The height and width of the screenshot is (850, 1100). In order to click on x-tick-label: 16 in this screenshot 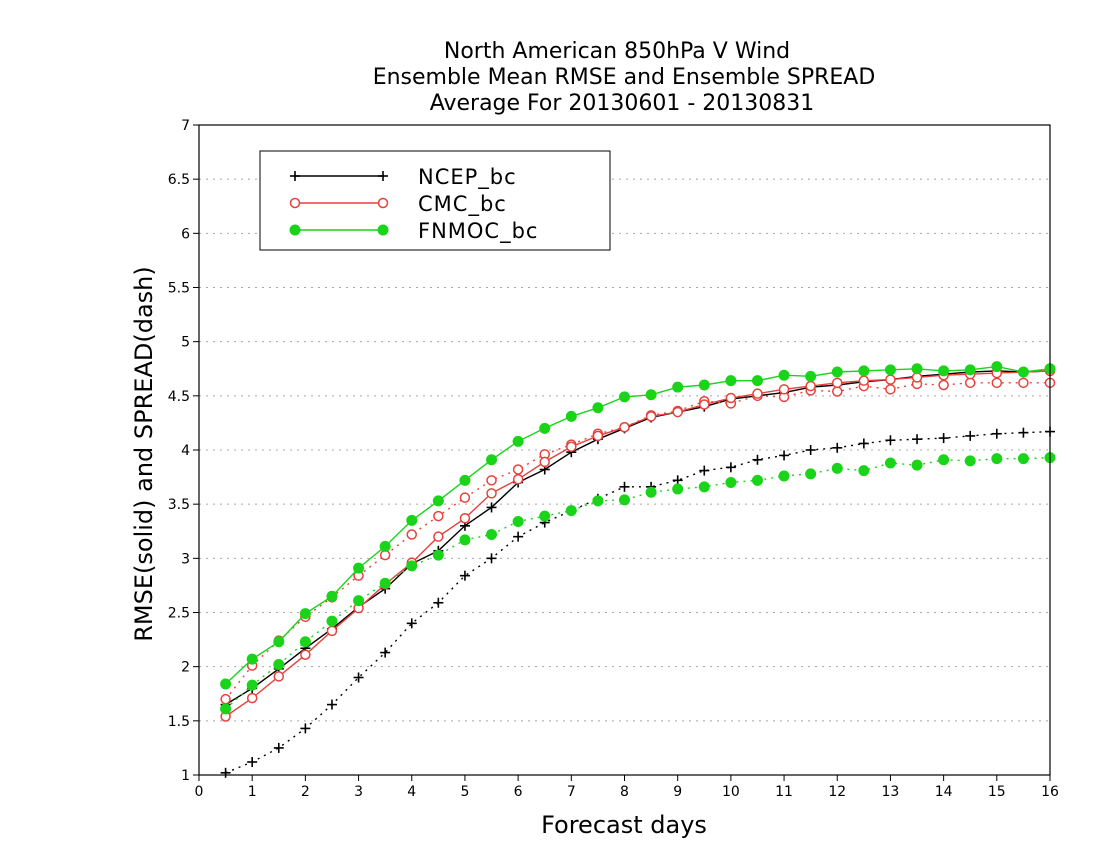, I will do `click(1050, 792)`.